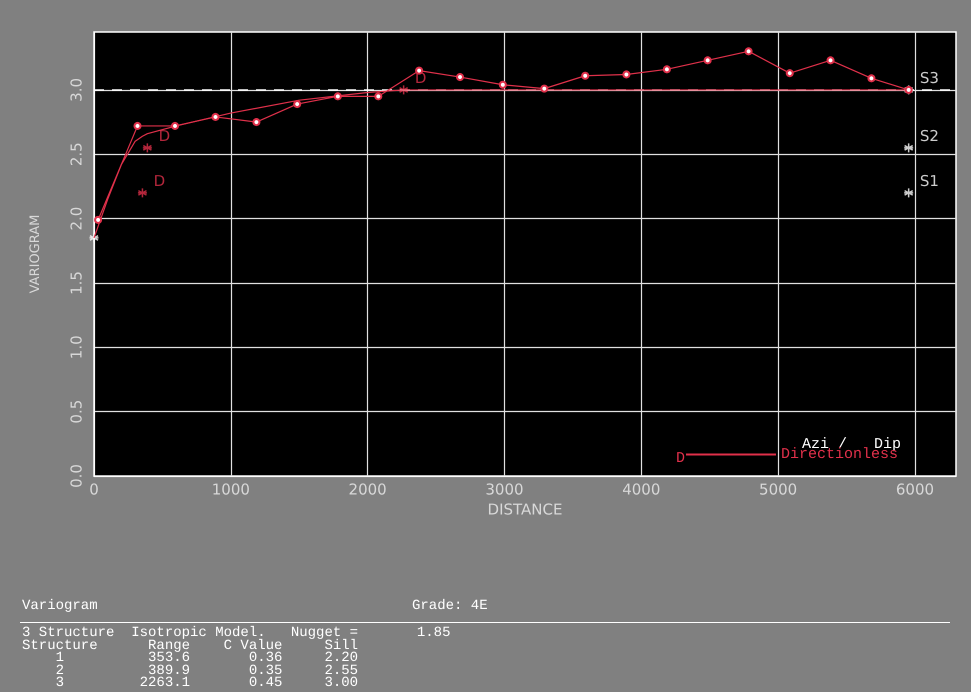  What do you see at coordinates (60, 606) in the screenshot?
I see `text: Variogram` at bounding box center [60, 606].